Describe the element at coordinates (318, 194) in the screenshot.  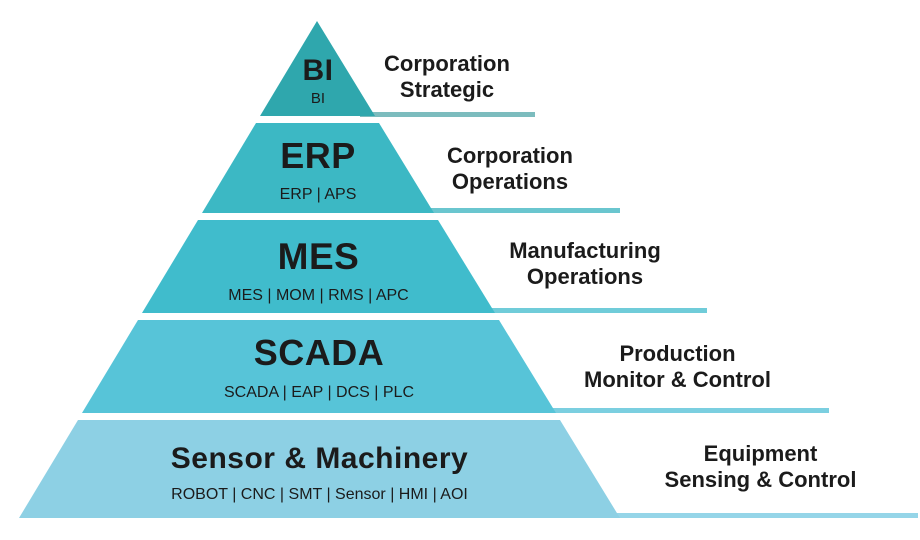
I see `level-erp-systems: ERP | APS` at that location.